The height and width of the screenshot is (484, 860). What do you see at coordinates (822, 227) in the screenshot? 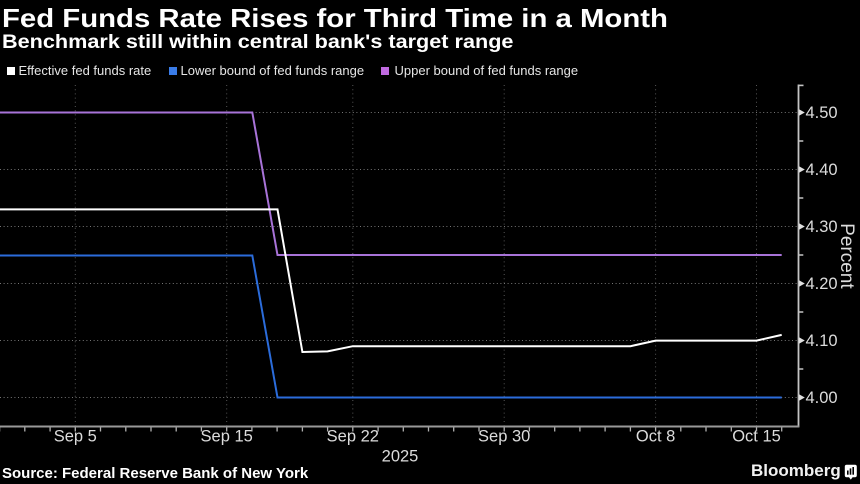
I see `svg-text: 4.30` at bounding box center [822, 227].